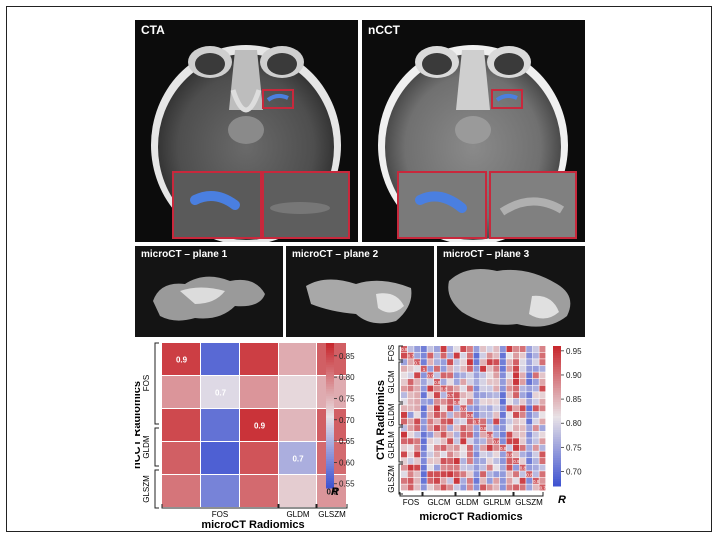  I want to click on microct-plane-2-image, so click(360, 291).